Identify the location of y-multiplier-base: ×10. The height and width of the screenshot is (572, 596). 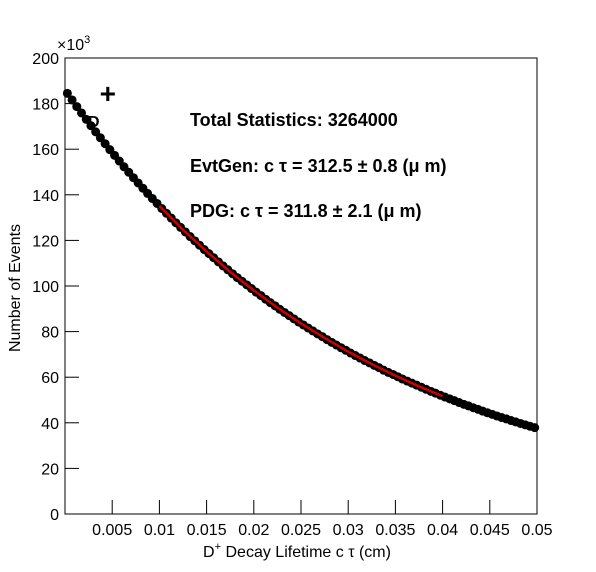
(70, 45).